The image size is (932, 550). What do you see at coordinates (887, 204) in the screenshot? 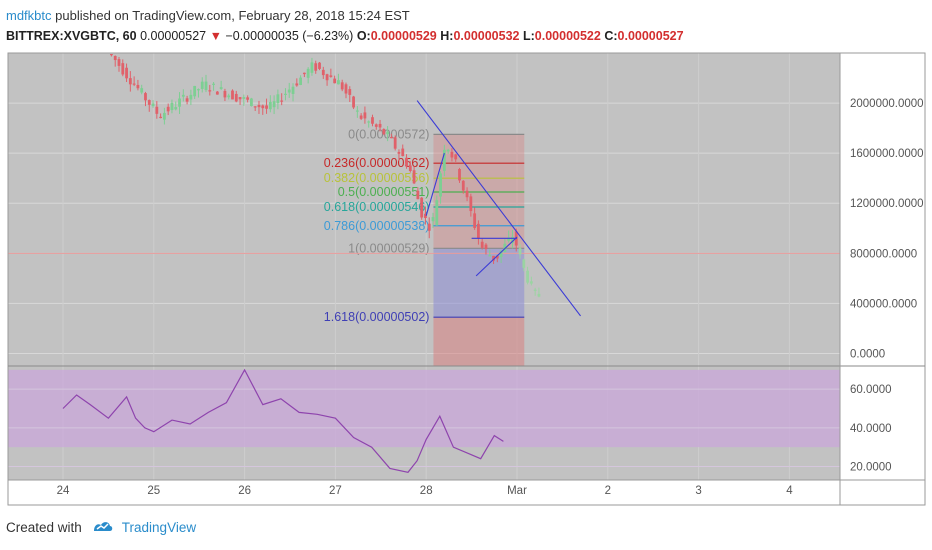
I see `price-tick-label: 1200000.0000` at bounding box center [887, 204].